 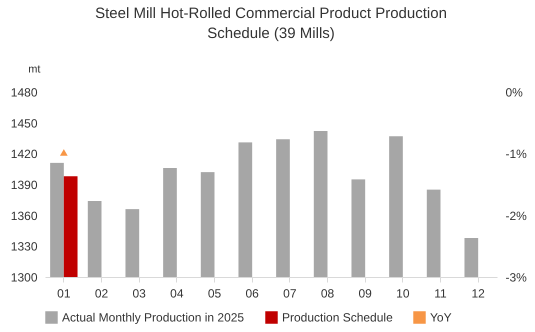 I want to click on y2-tick-label: -1%, so click(x=517, y=154).